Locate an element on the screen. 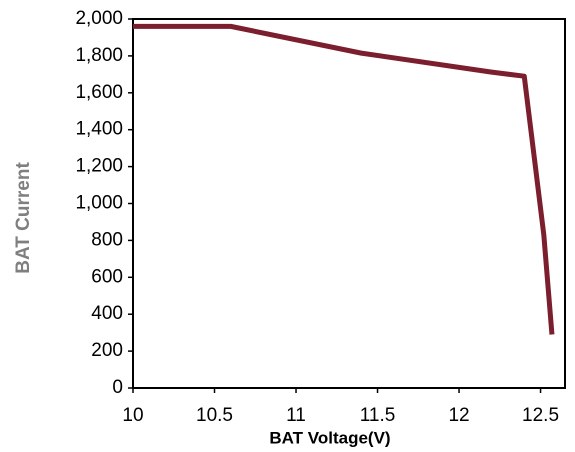 The image size is (575, 452). y-tick-label: 1,400 is located at coordinates (99, 129).